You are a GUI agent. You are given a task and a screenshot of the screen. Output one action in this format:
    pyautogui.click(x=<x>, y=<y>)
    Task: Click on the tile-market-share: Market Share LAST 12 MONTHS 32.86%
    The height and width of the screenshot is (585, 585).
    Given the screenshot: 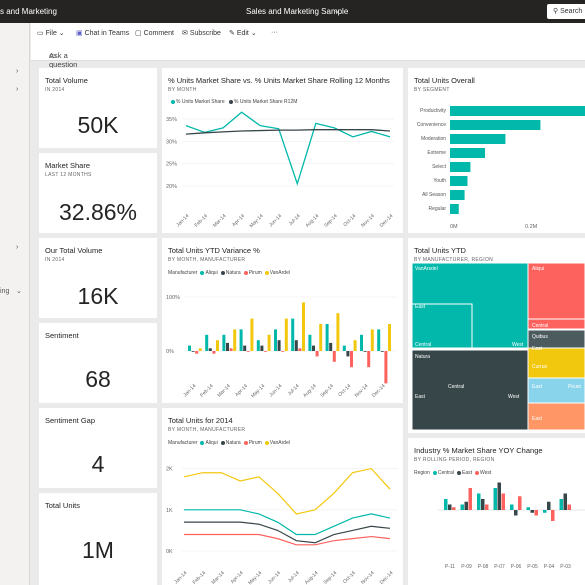 What is the action you would take?
    pyautogui.click(x=98, y=193)
    